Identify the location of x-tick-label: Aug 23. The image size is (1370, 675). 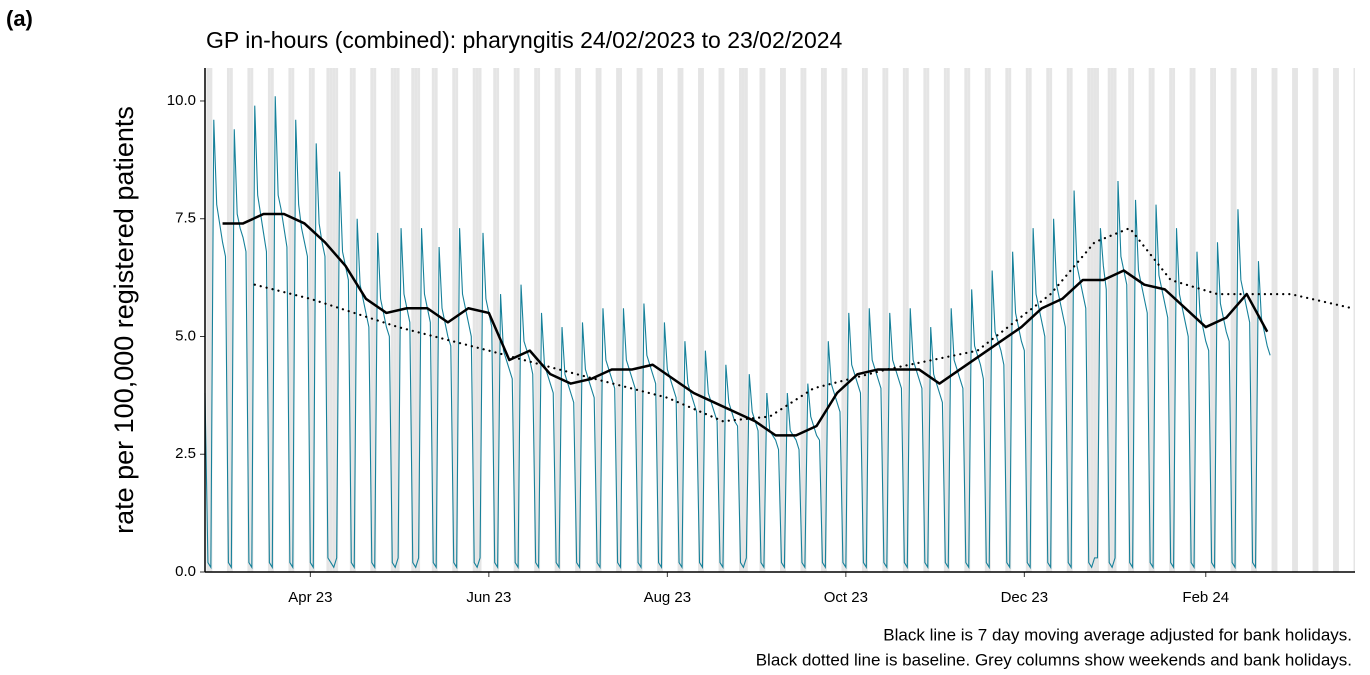
(668, 597).